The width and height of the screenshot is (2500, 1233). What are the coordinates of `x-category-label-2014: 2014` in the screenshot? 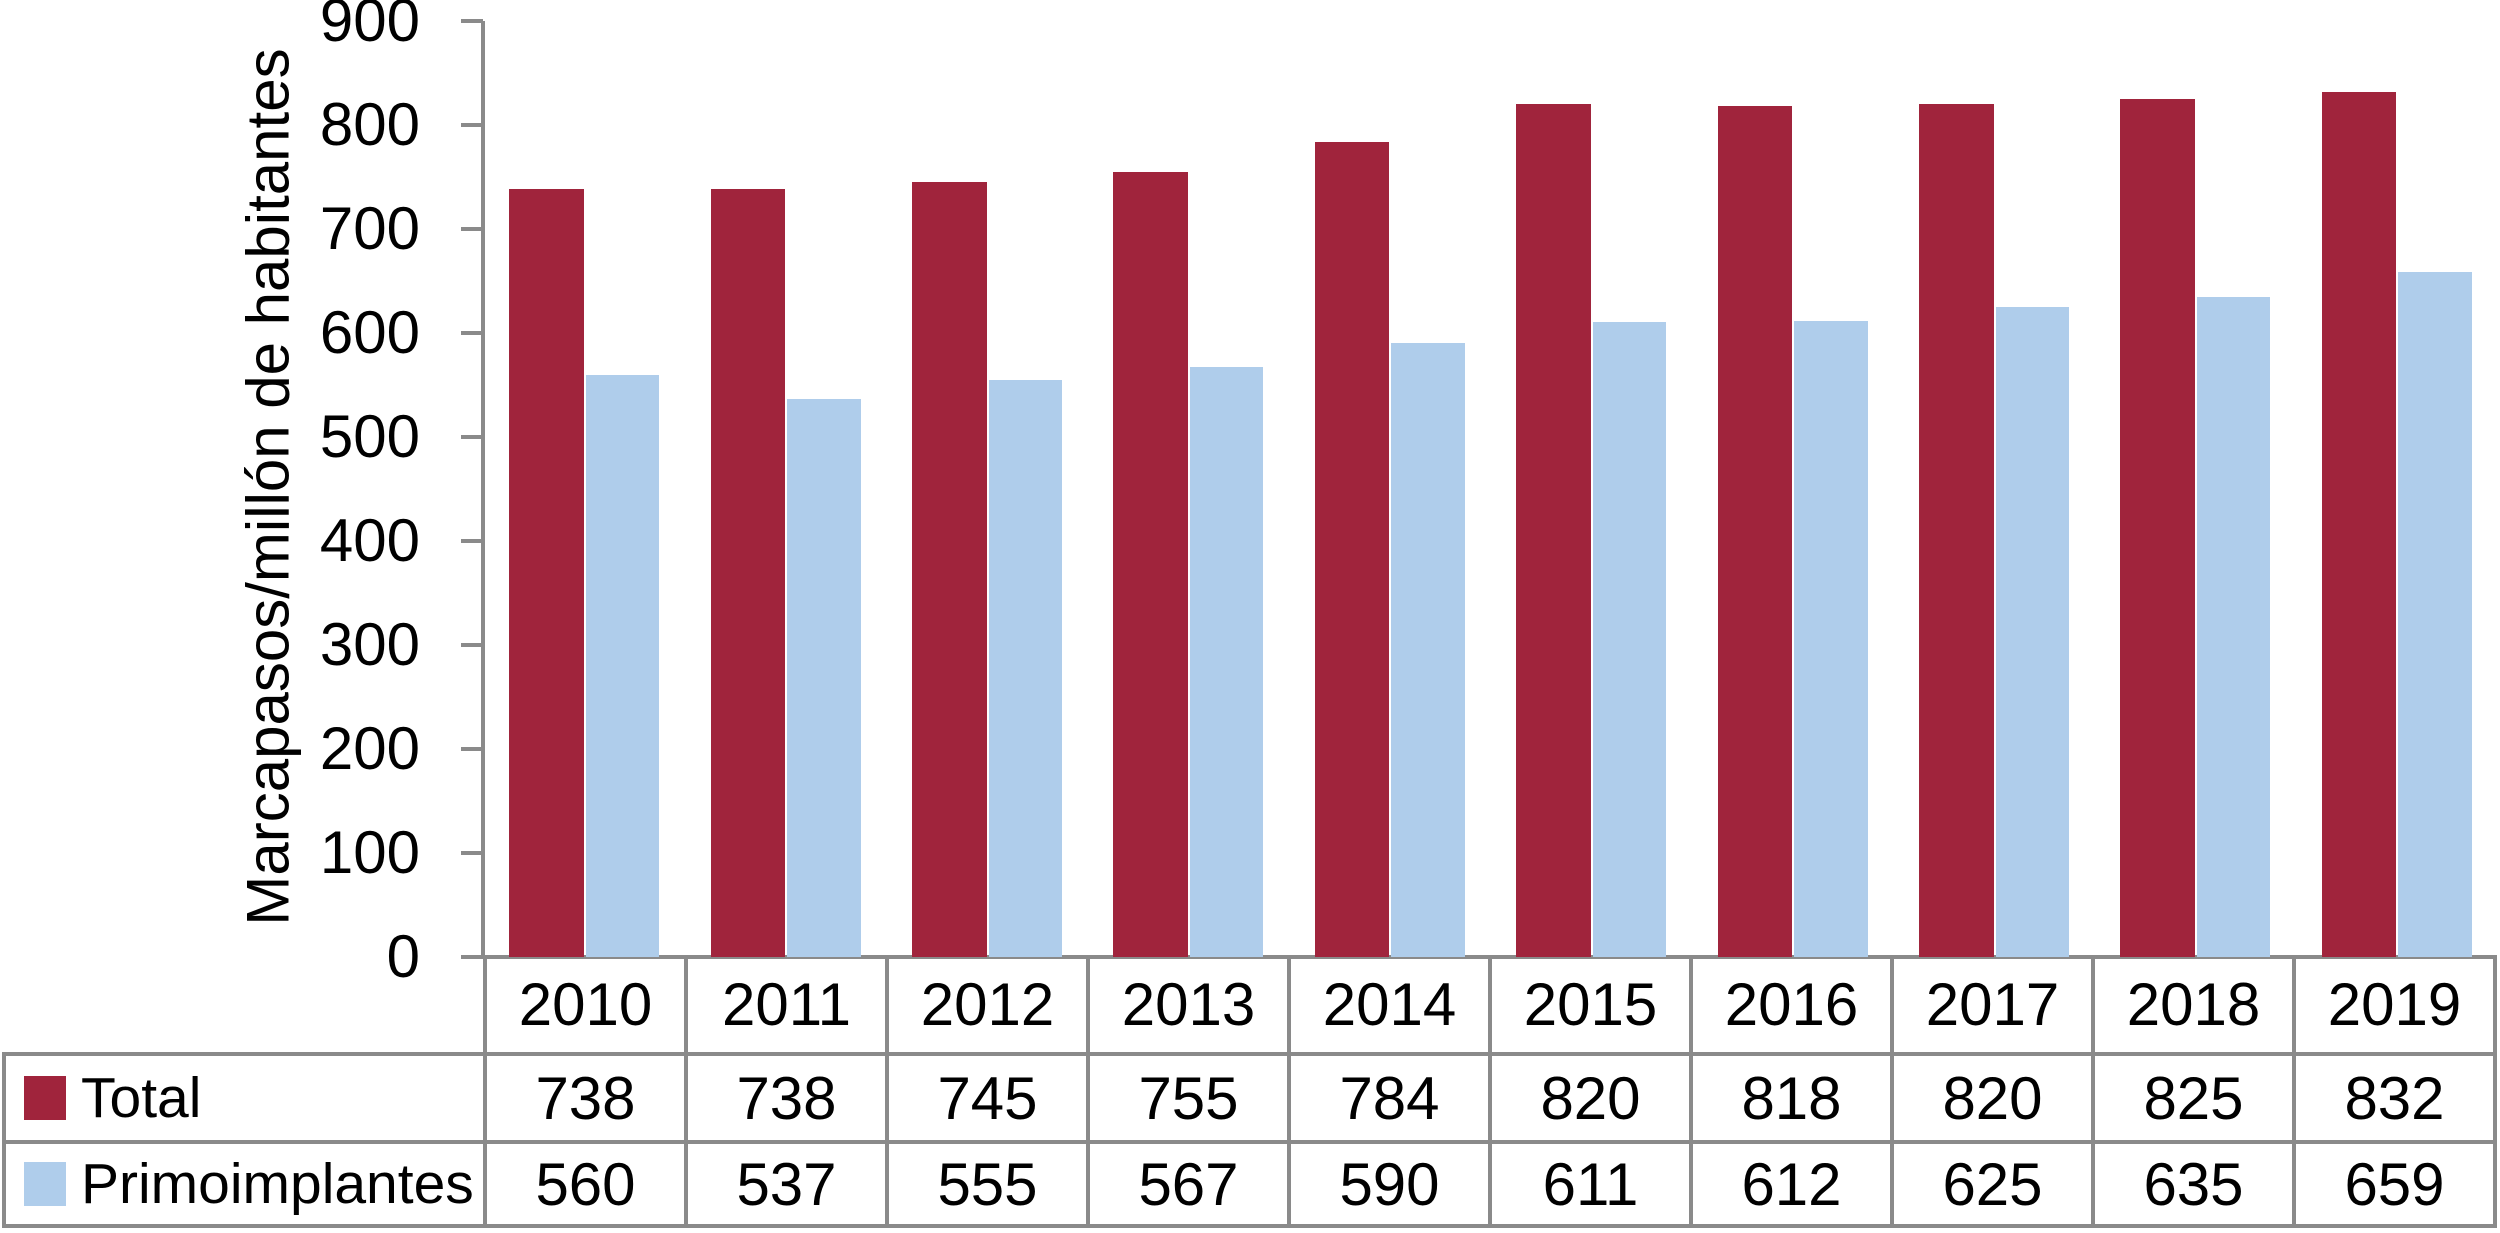 It's located at (1387, 1004).